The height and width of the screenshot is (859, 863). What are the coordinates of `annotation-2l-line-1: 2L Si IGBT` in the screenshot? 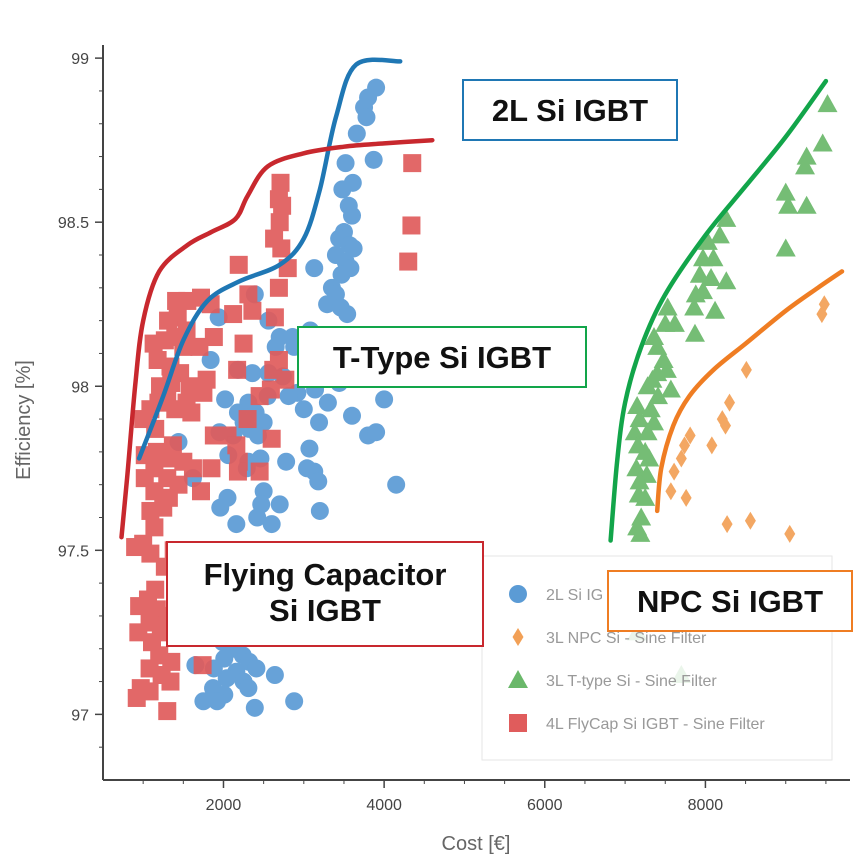 It's located at (570, 110).